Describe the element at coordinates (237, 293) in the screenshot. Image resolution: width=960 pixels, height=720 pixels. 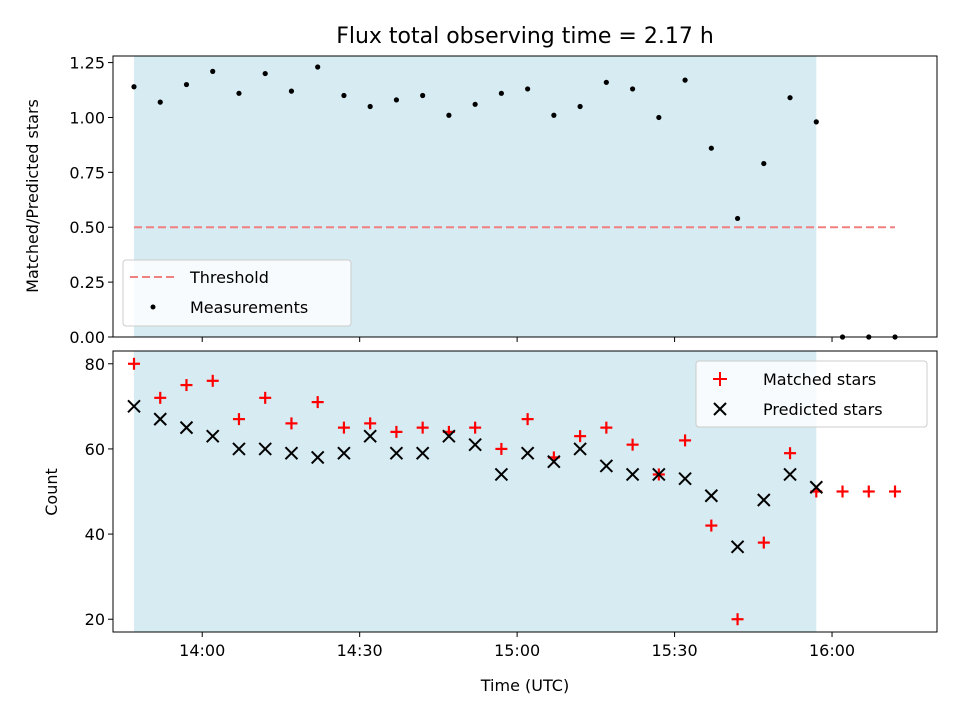
I see `top-legend: Threshold Measurements` at that location.